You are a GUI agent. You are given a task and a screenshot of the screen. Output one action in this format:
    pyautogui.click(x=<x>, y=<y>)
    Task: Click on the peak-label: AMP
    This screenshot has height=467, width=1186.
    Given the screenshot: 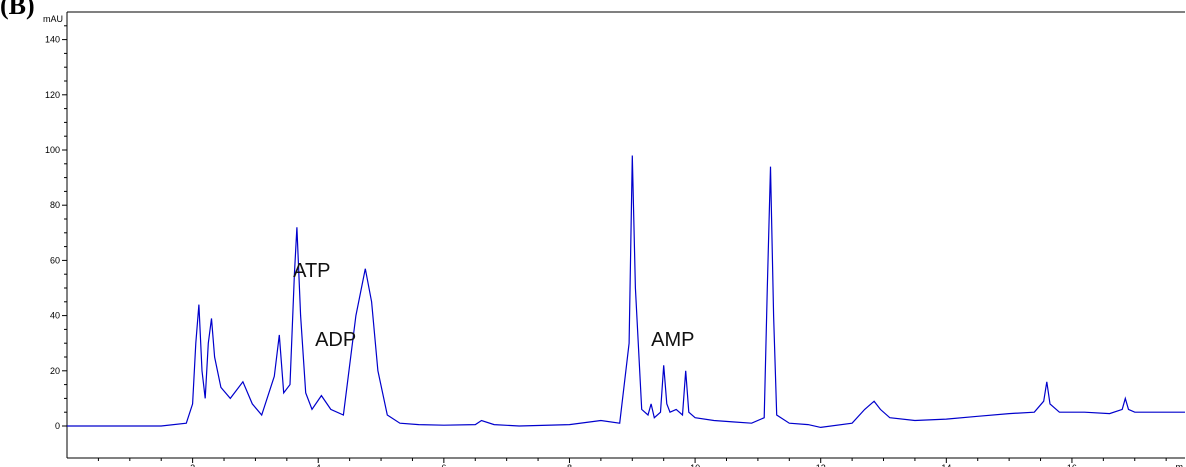 What is the action you would take?
    pyautogui.click(x=672, y=340)
    